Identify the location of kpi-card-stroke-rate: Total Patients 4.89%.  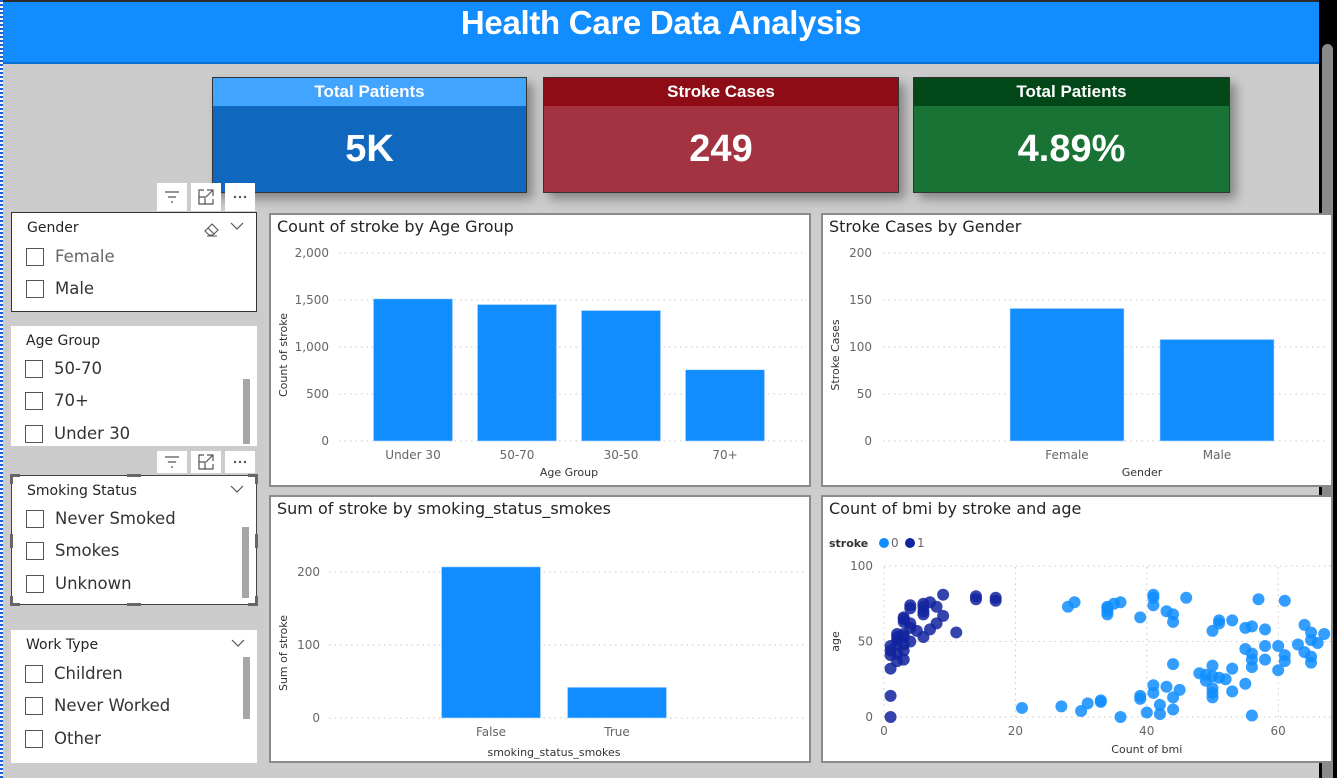
(1071, 135).